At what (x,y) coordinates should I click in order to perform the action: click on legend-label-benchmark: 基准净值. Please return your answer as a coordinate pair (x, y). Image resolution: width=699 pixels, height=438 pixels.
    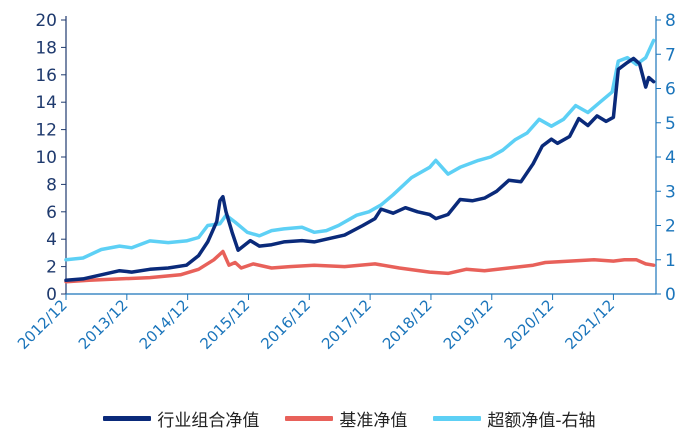
    Looking at the image, I should click on (373, 420).